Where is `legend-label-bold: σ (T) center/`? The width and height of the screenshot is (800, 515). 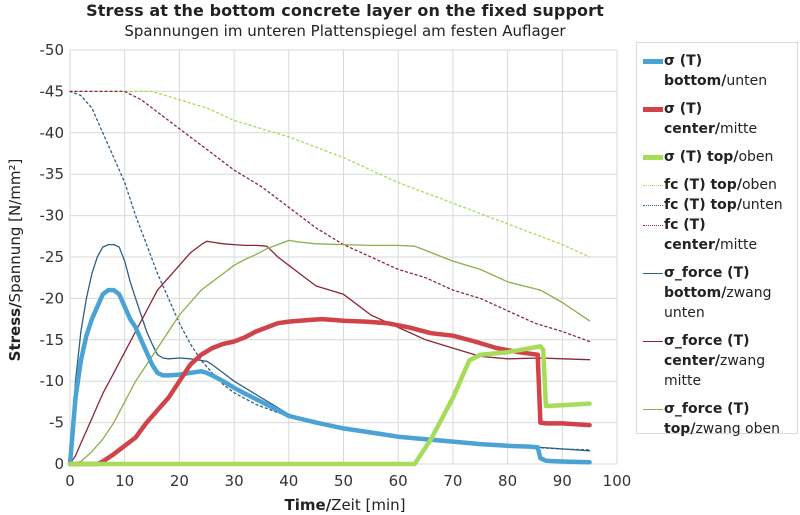 legend-label-bold: σ (T) center/ is located at coordinates (692, 119).